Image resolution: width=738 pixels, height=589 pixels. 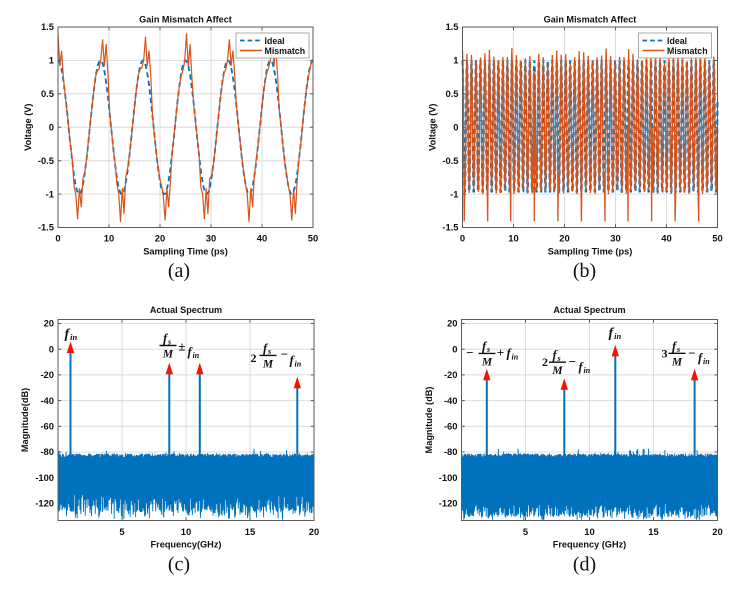 What do you see at coordinates (179, 565) in the screenshot?
I see `svg-text: (c)` at bounding box center [179, 565].